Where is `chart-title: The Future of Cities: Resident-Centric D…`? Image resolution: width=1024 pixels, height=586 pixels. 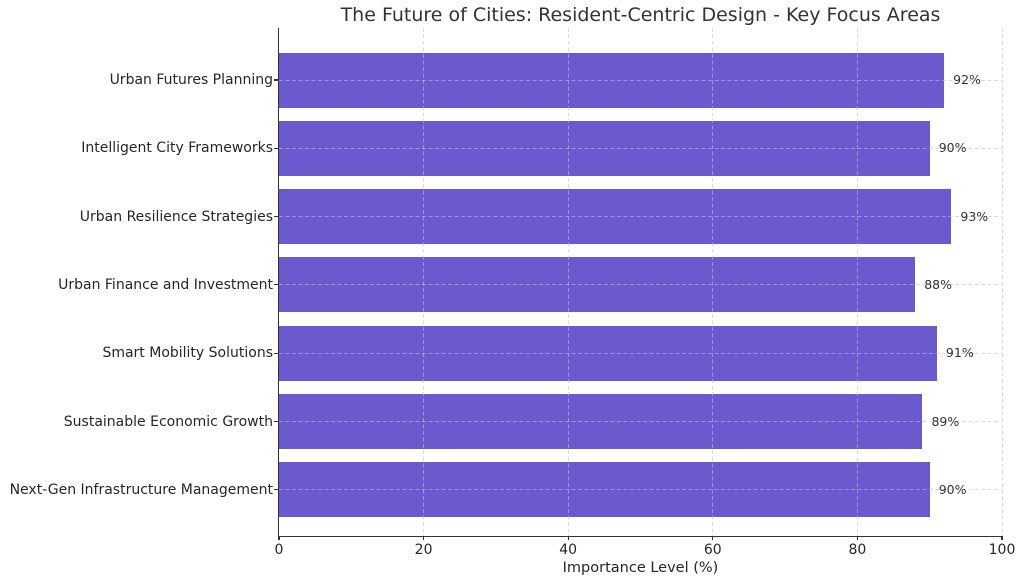 chart-title: The Future of Cities: Resident-Centric D… is located at coordinates (640, 15).